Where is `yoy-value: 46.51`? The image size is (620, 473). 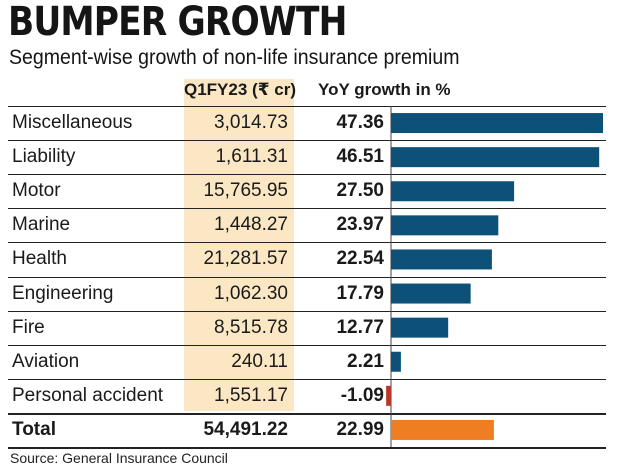
yoy-value: 46.51 is located at coordinates (360, 157).